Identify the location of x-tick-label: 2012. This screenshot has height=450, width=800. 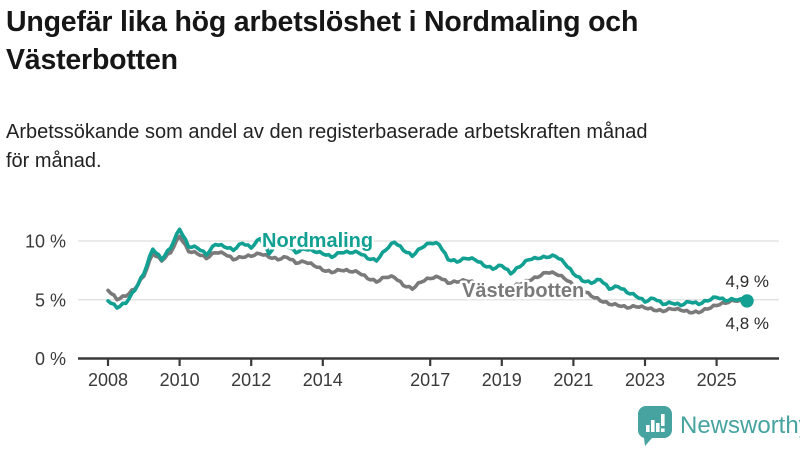
(251, 380).